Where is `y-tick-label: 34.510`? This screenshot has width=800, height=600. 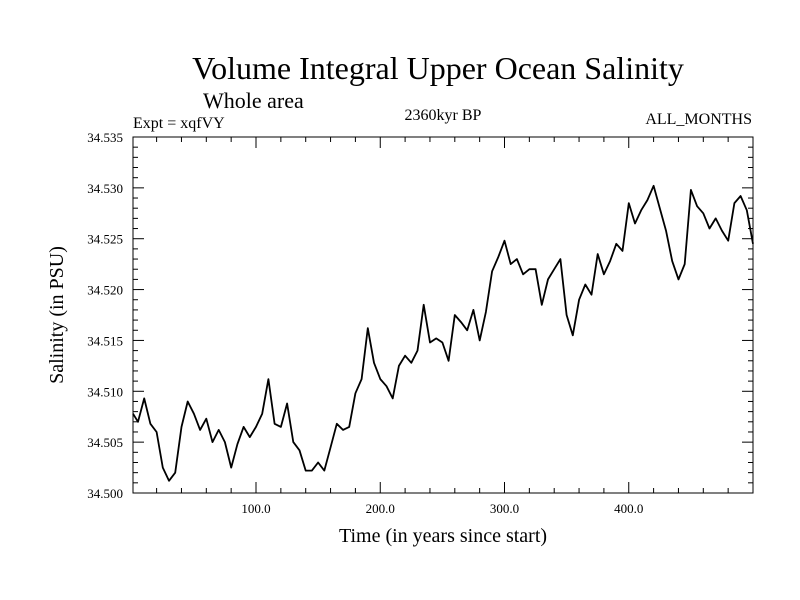 y-tick-label: 34.510 is located at coordinates (105, 391).